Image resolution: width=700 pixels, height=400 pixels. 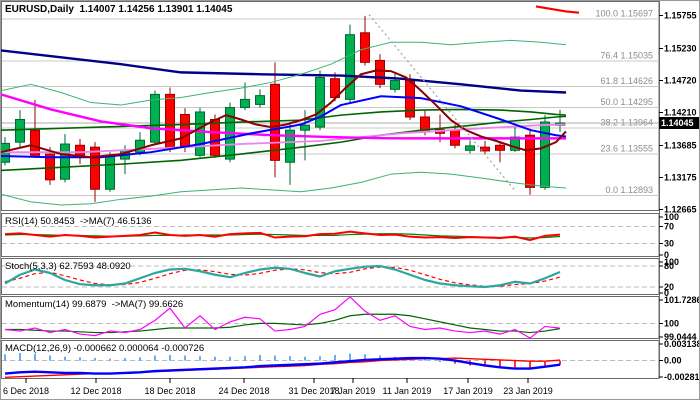 What do you see at coordinates (626, 55) in the screenshot?
I see `fib-label: 76.4 1.15035` at bounding box center [626, 55].